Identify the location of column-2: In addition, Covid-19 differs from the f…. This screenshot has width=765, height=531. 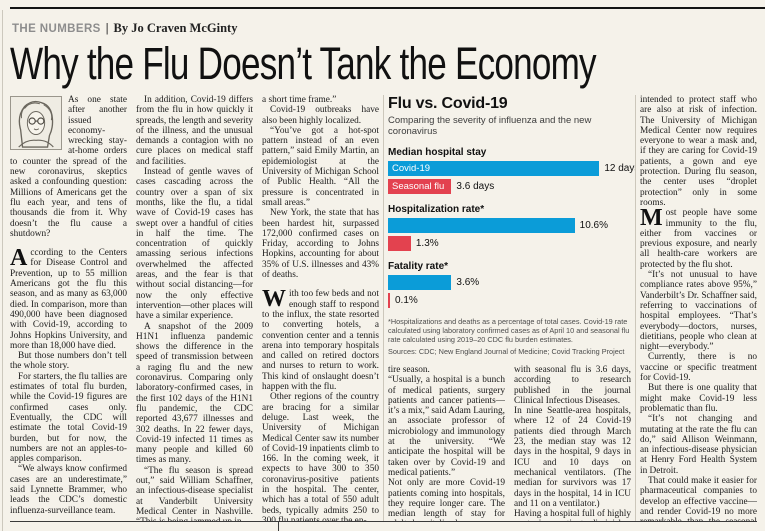
(194, 308).